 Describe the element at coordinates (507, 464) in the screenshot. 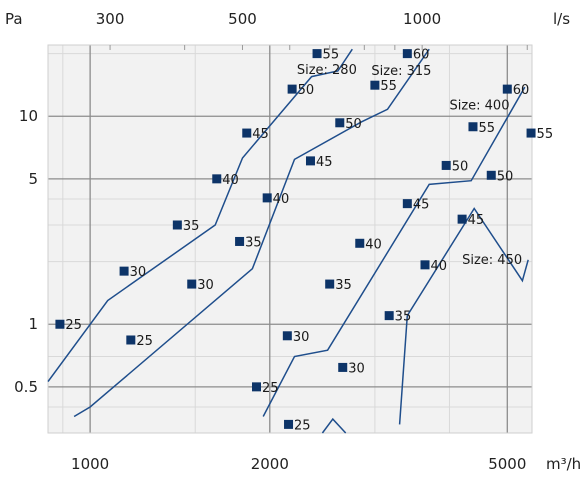

I see `x-tick-label: 5000` at that location.